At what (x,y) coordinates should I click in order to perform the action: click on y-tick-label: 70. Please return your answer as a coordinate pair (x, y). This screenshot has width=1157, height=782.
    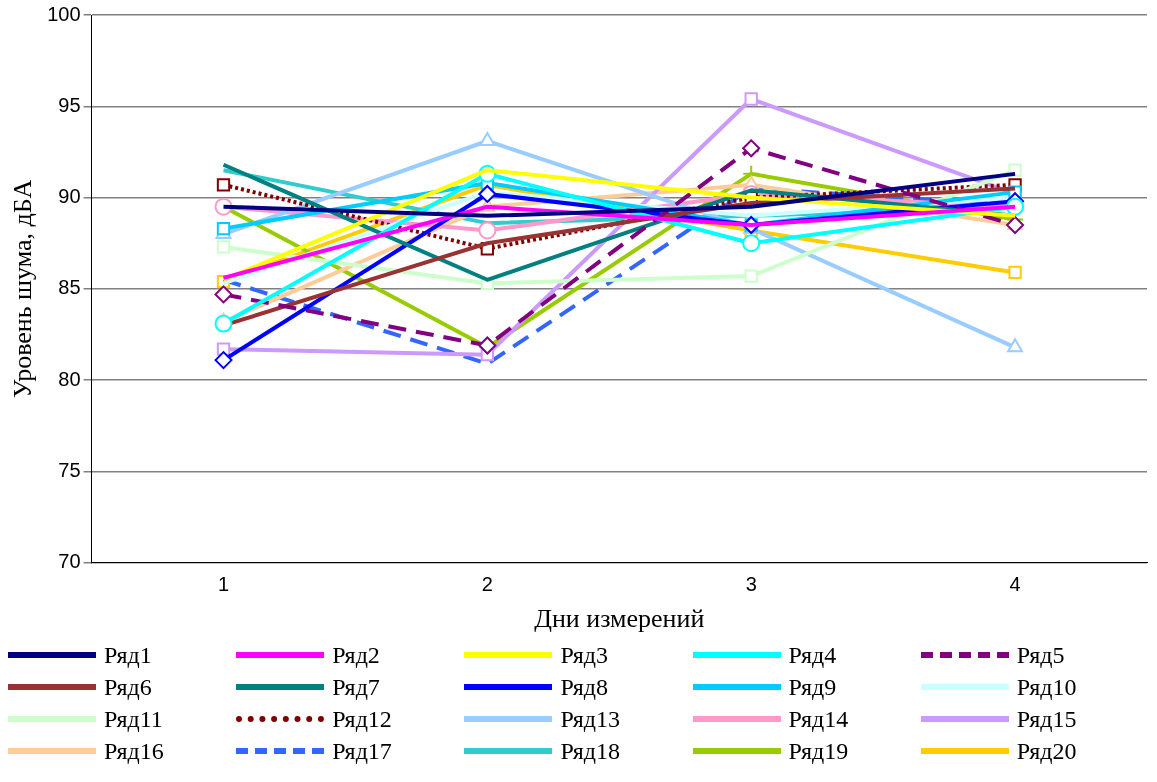
    Looking at the image, I should click on (69, 561).